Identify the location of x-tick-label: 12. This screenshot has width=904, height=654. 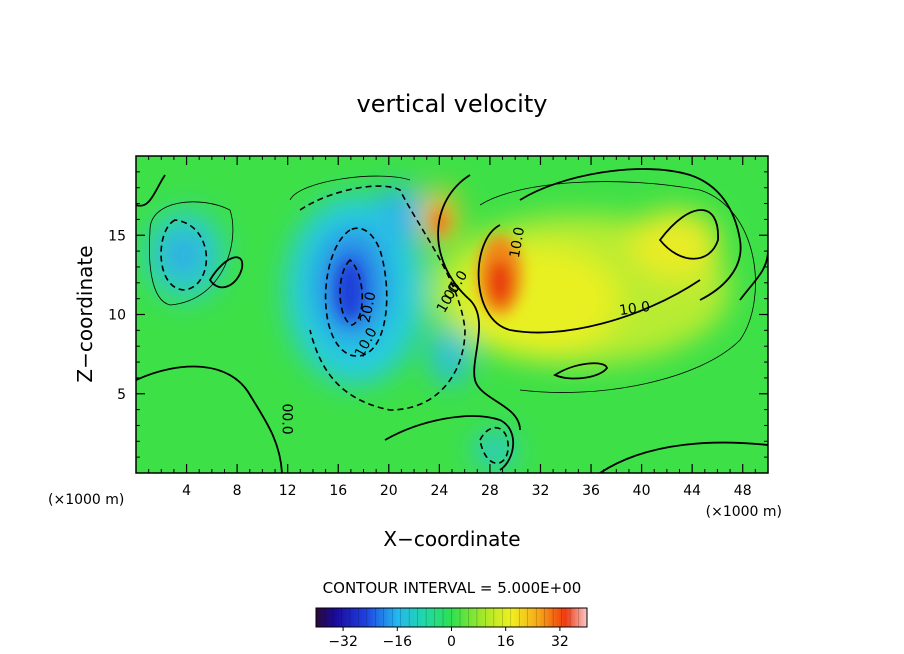
(288, 491).